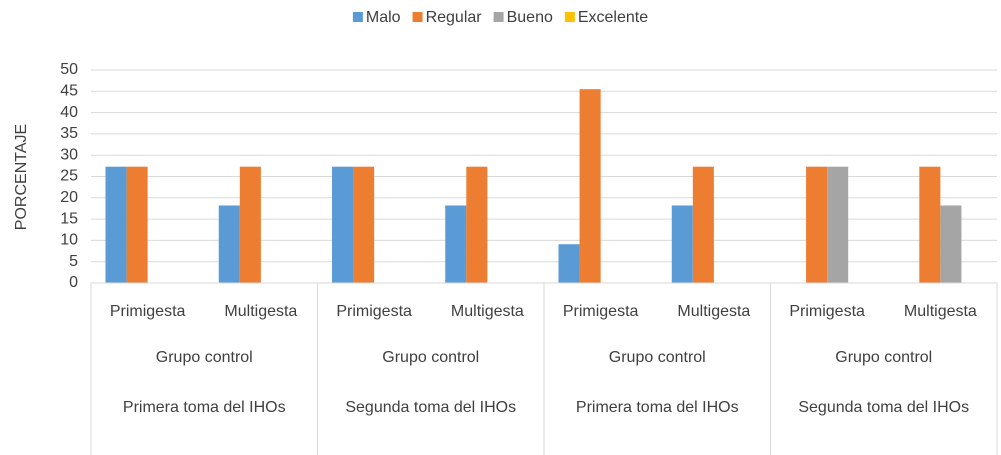 The image size is (1001, 455). What do you see at coordinates (21, 177) in the screenshot?
I see `y-axis-label: PORCENTAJE` at bounding box center [21, 177].